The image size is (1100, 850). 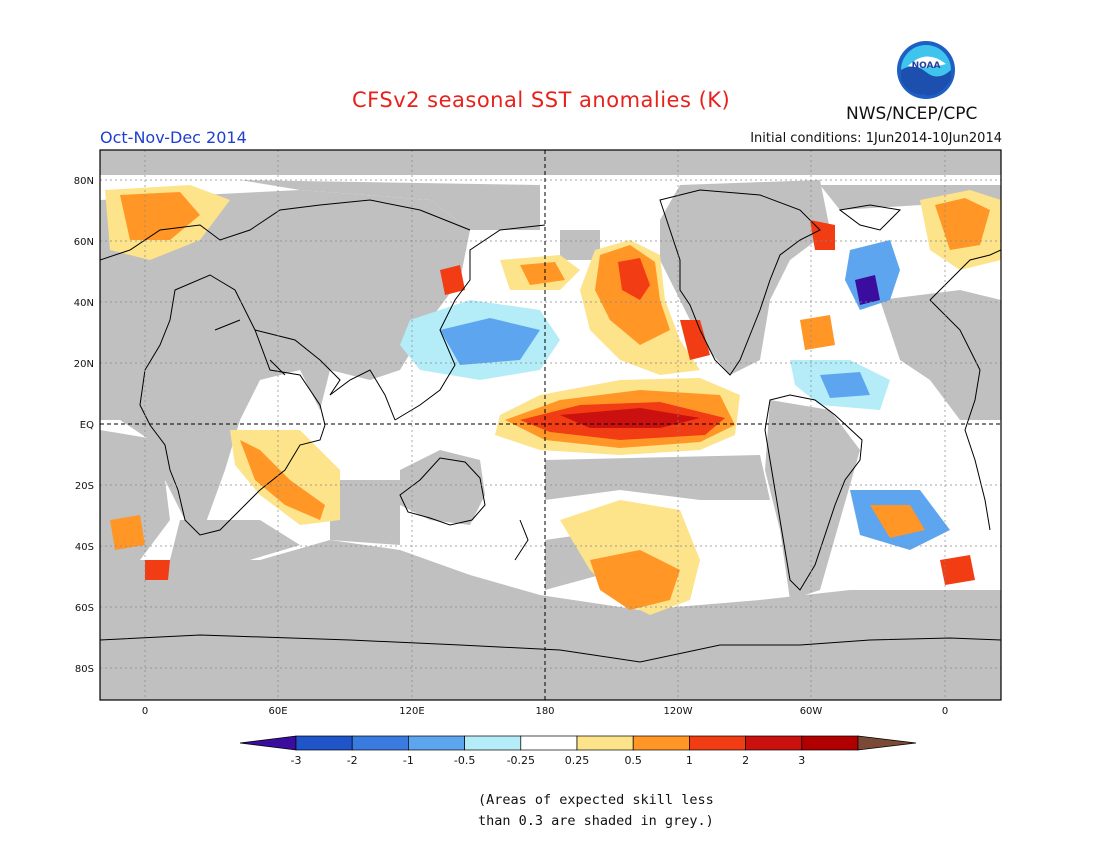 I want to click on longitude-labels: 0 60E 120E 180 120W 60W 0, so click(x=545, y=711).